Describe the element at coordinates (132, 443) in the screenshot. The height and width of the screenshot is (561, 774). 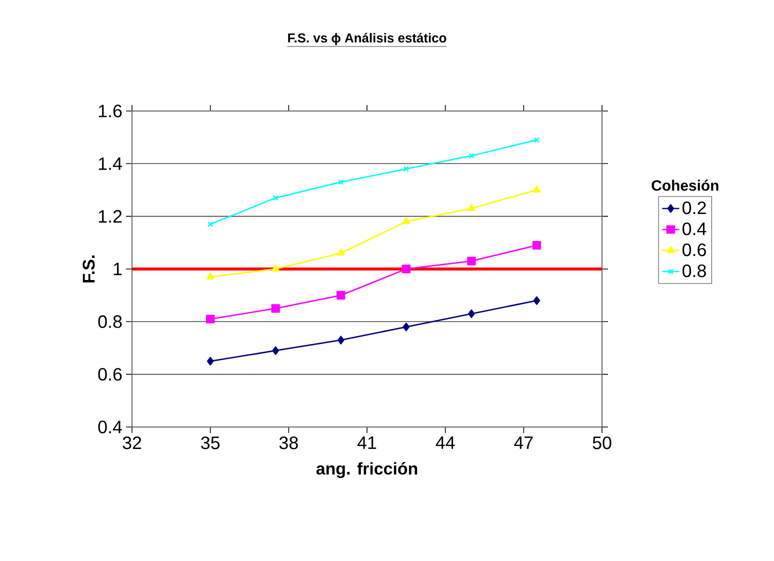
I see `x-tick-label: 32` at that location.